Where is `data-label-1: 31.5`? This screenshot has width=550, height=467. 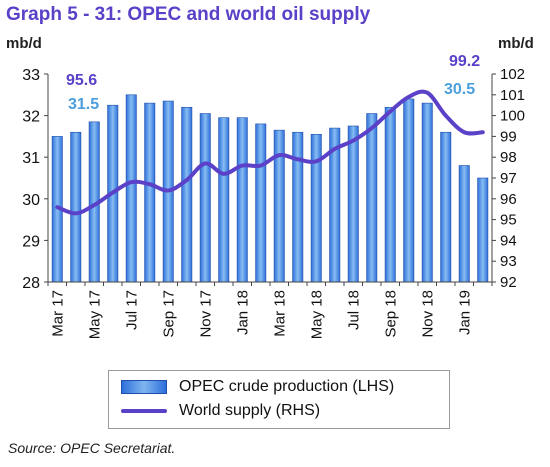
data-label-1: 31.5 is located at coordinates (83, 104).